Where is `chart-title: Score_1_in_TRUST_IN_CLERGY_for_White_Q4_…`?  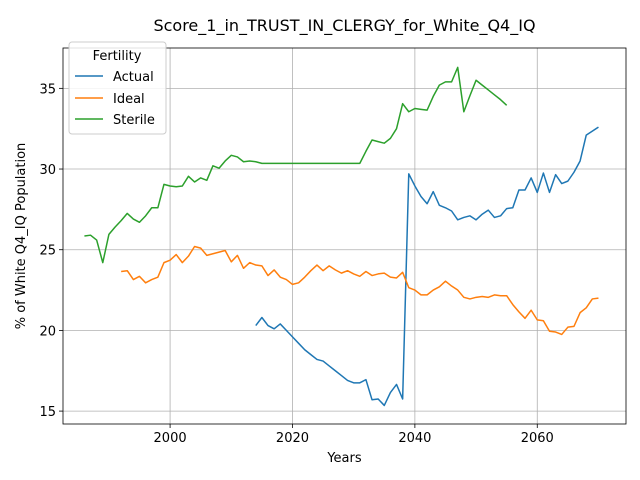 chart-title: Score_1_in_TRUST_IN_CLERGY_for_White_Q4_… is located at coordinates (344, 26).